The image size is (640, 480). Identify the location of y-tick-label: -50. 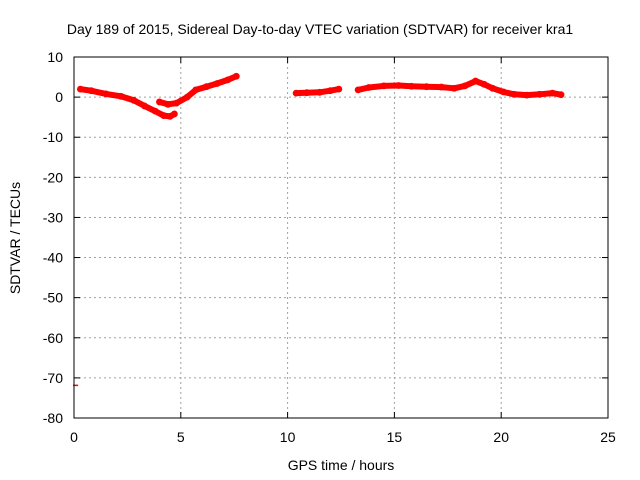
(53, 298).